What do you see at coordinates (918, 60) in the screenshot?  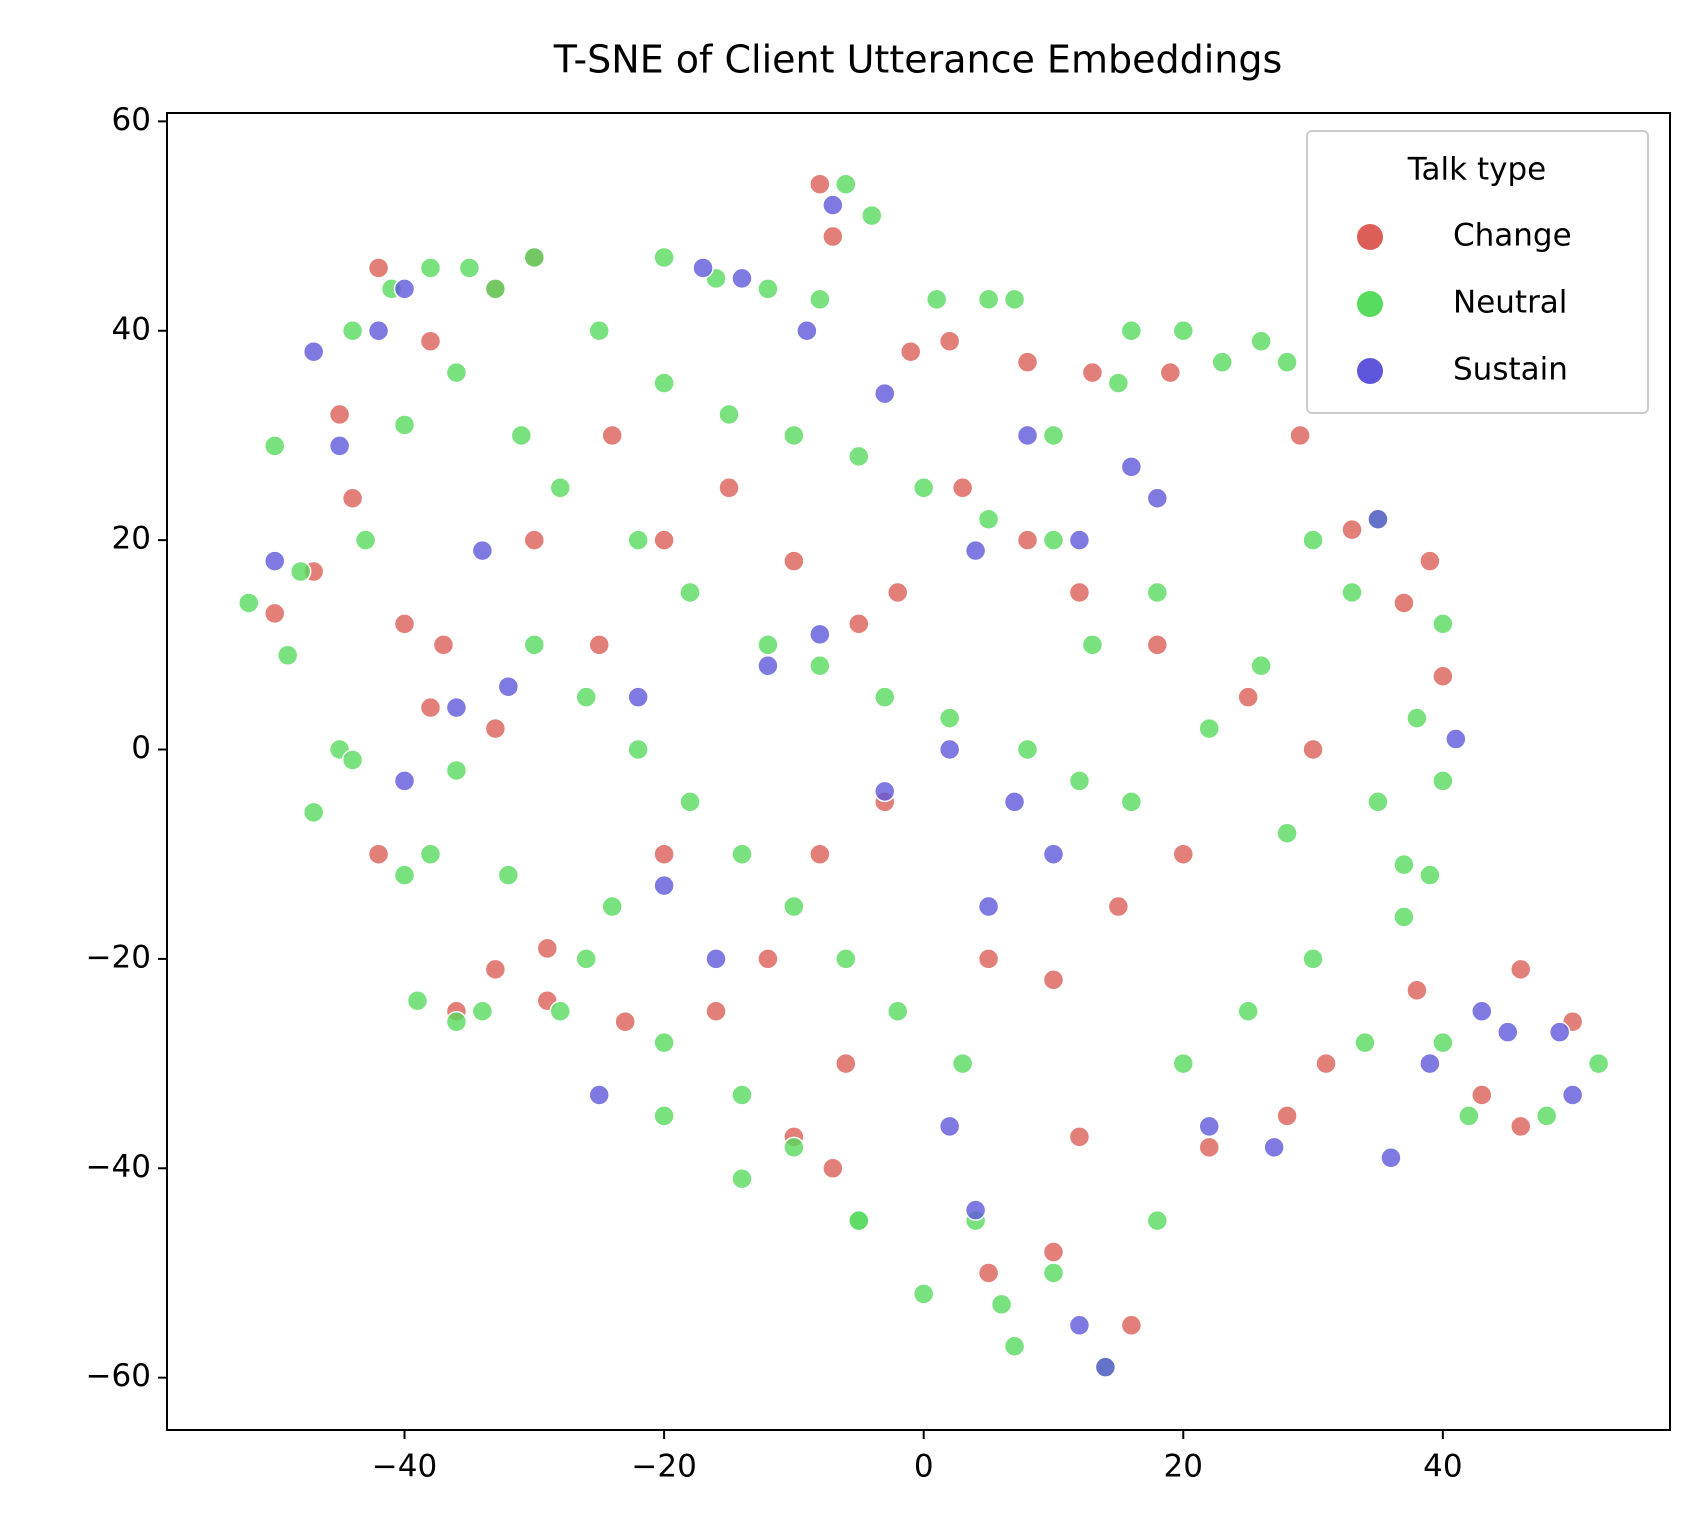 I see `chart-title: T-SNE of Client Utterance Embeddings` at bounding box center [918, 60].